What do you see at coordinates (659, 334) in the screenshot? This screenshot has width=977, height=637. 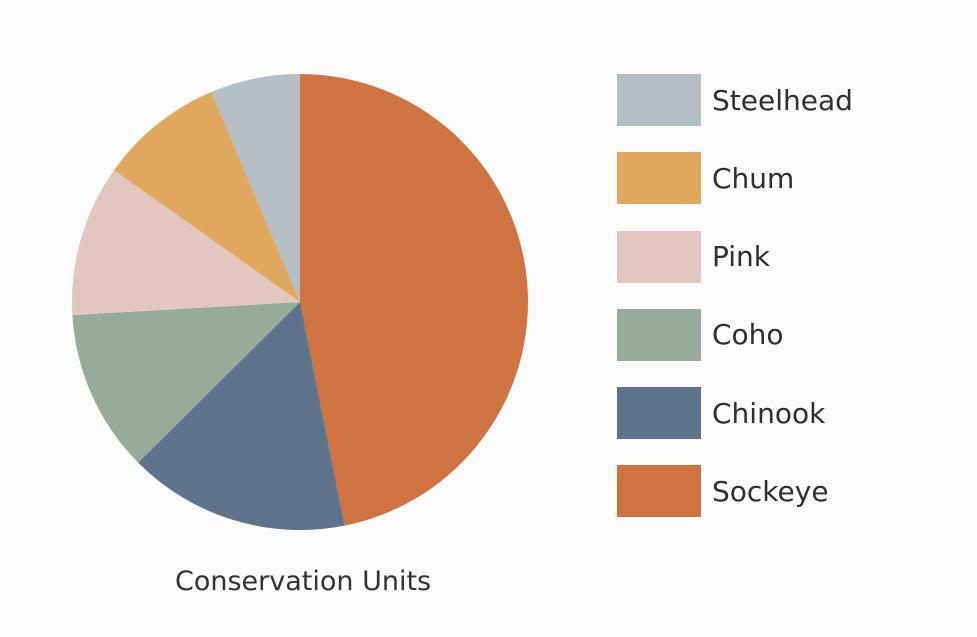 I see `legend-swatch-coho` at bounding box center [659, 334].